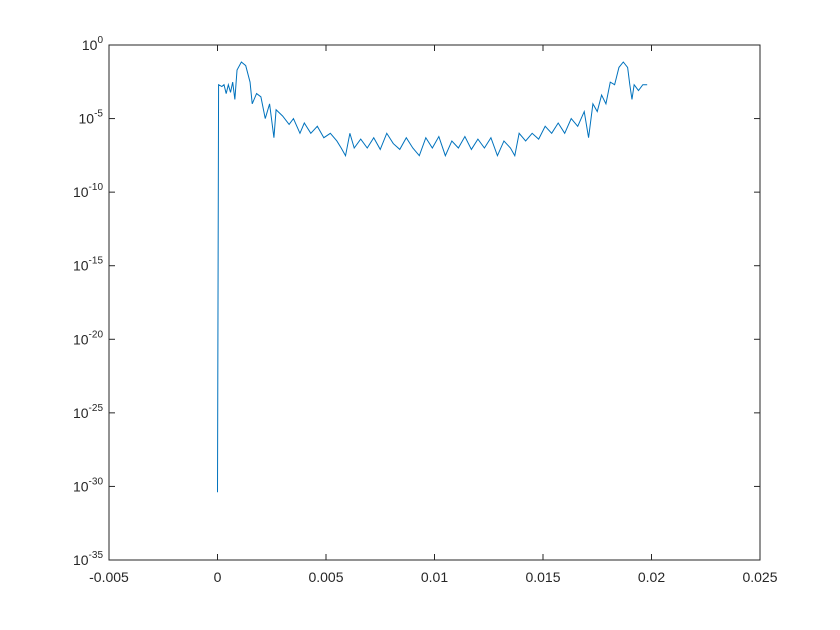 The width and height of the screenshot is (840, 630). I want to click on y-tick-label: 10⁻³⁵, so click(88, 559).